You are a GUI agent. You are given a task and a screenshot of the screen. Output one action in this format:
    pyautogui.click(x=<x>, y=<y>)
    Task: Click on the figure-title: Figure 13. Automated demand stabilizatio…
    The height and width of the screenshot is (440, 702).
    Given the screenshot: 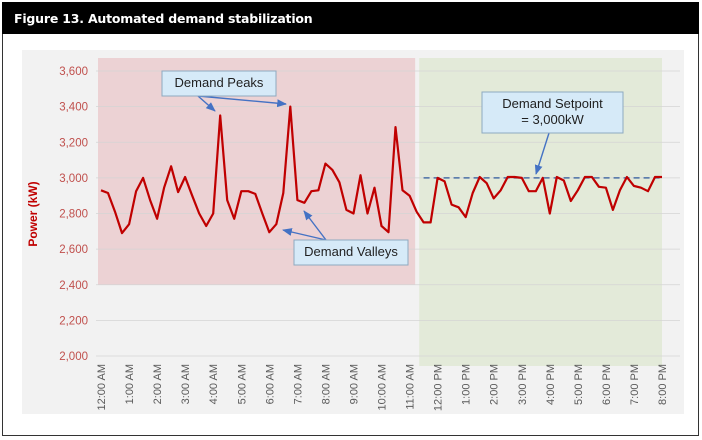 What is the action you would take?
    pyautogui.click(x=163, y=18)
    